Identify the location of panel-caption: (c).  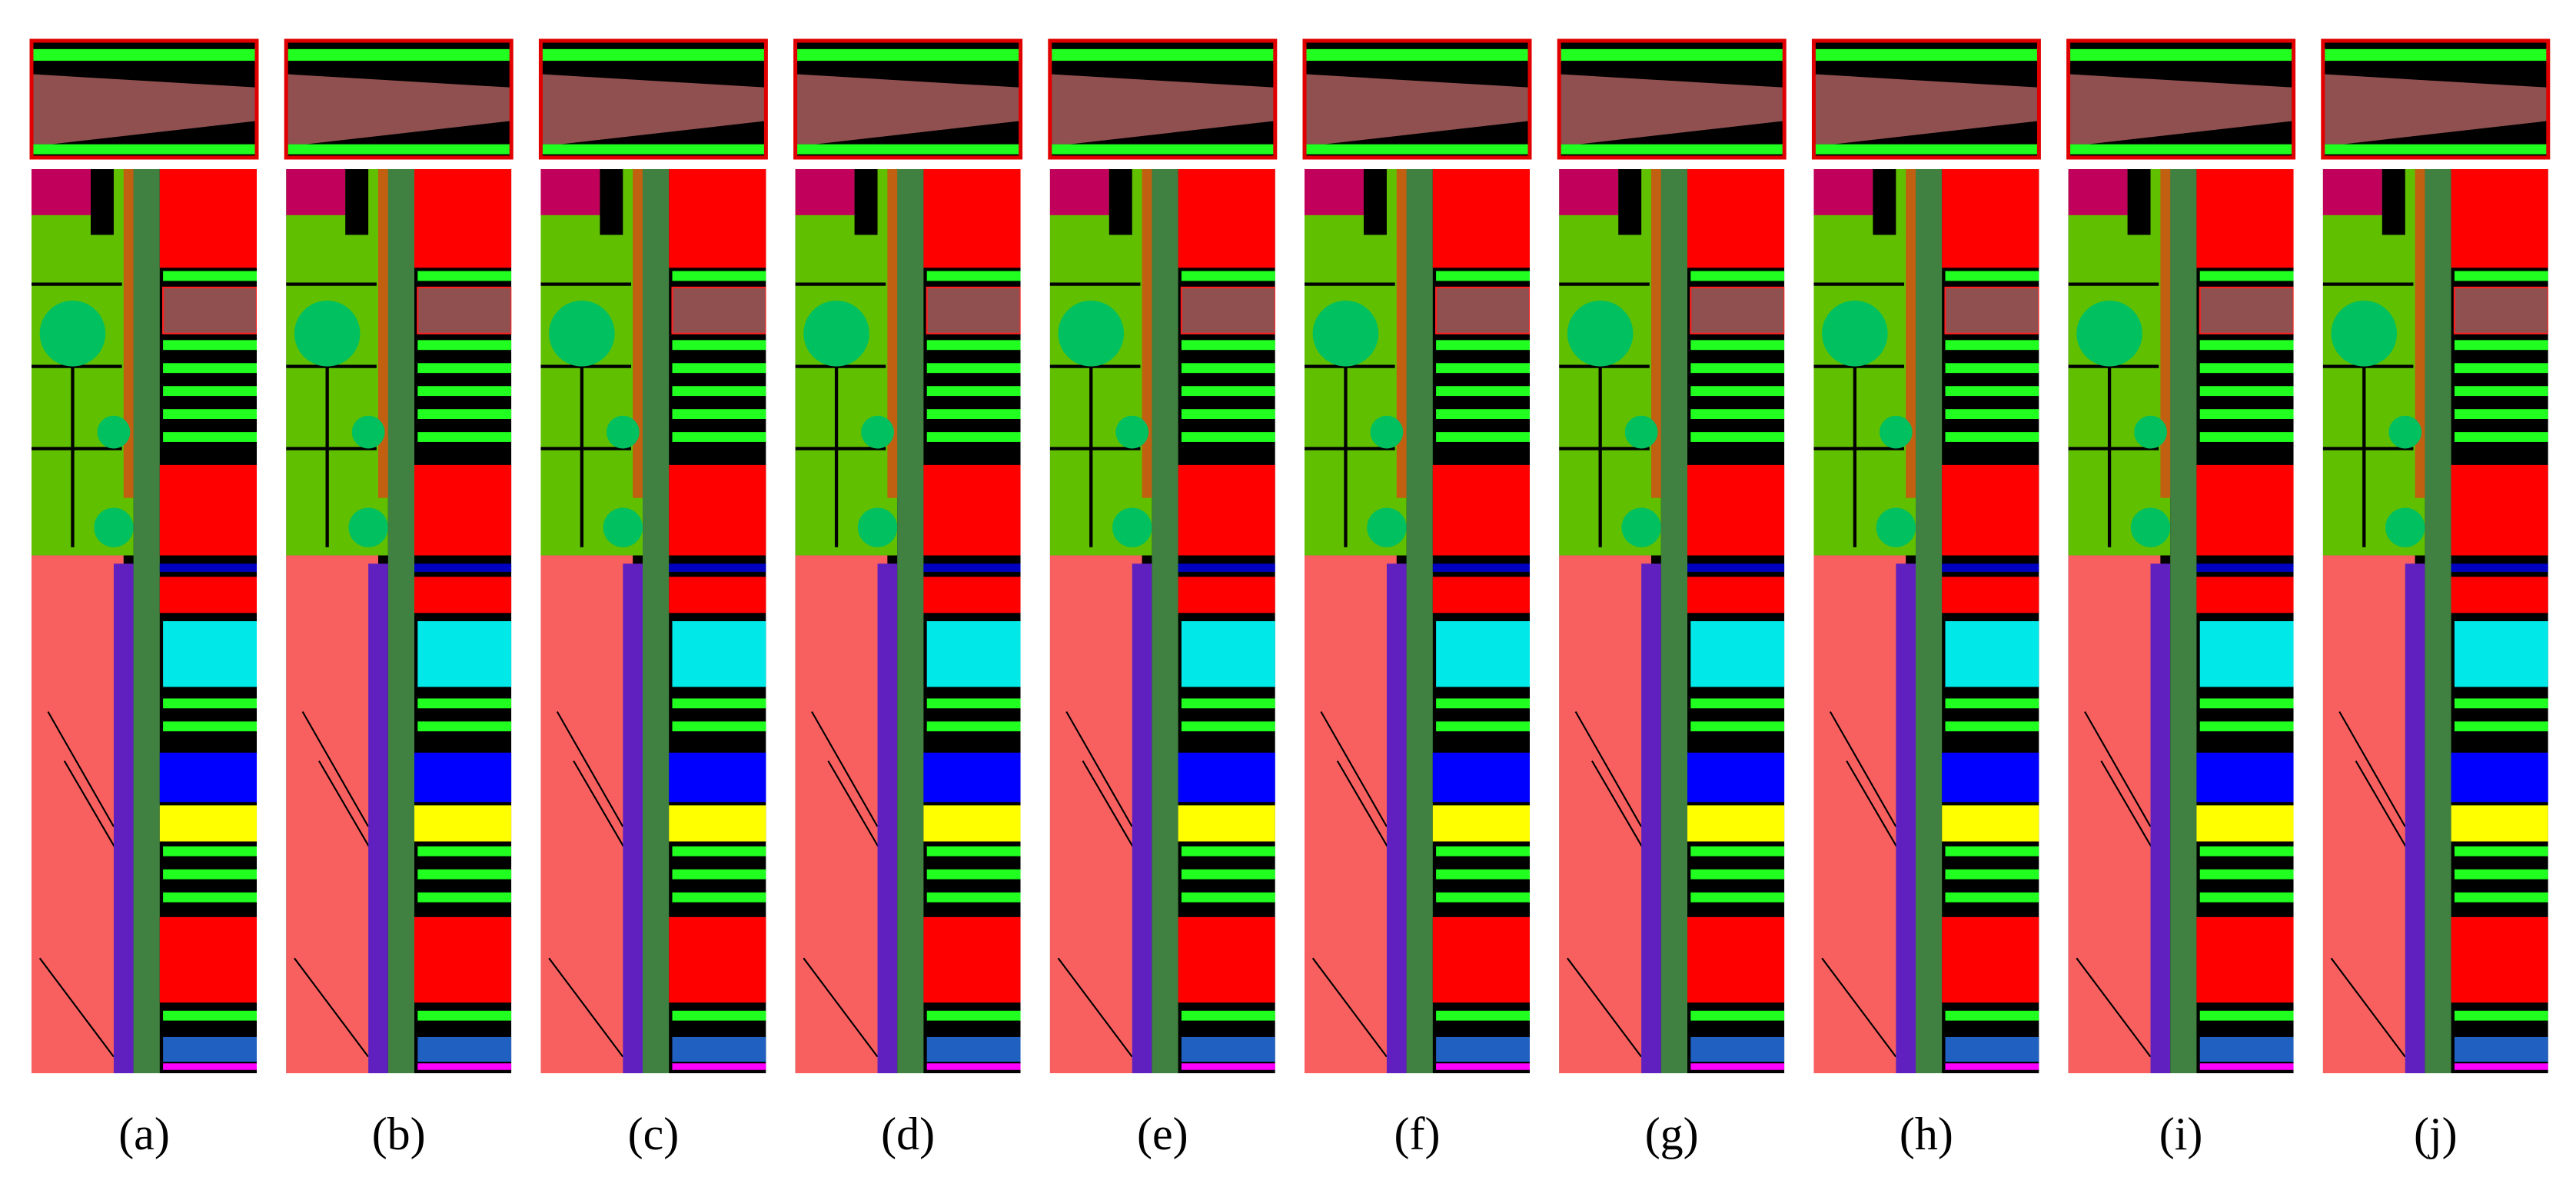
(654, 1134).